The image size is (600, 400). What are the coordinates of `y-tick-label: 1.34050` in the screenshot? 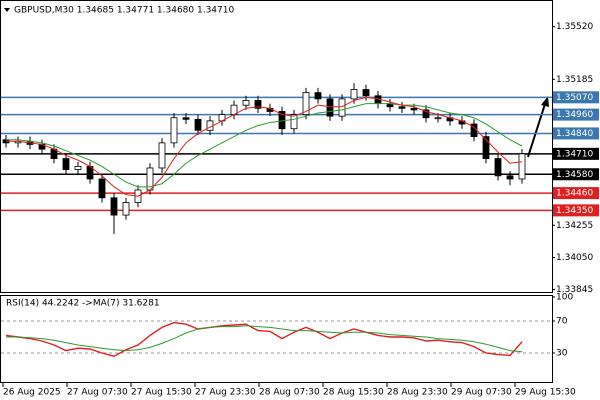 It's located at (574, 258).